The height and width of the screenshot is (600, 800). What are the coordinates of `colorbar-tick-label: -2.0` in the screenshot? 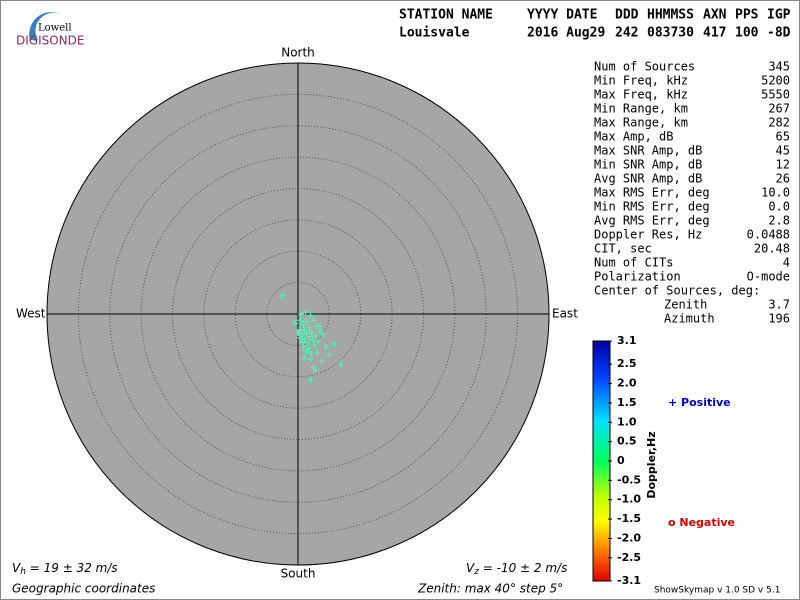 It's located at (629, 537).